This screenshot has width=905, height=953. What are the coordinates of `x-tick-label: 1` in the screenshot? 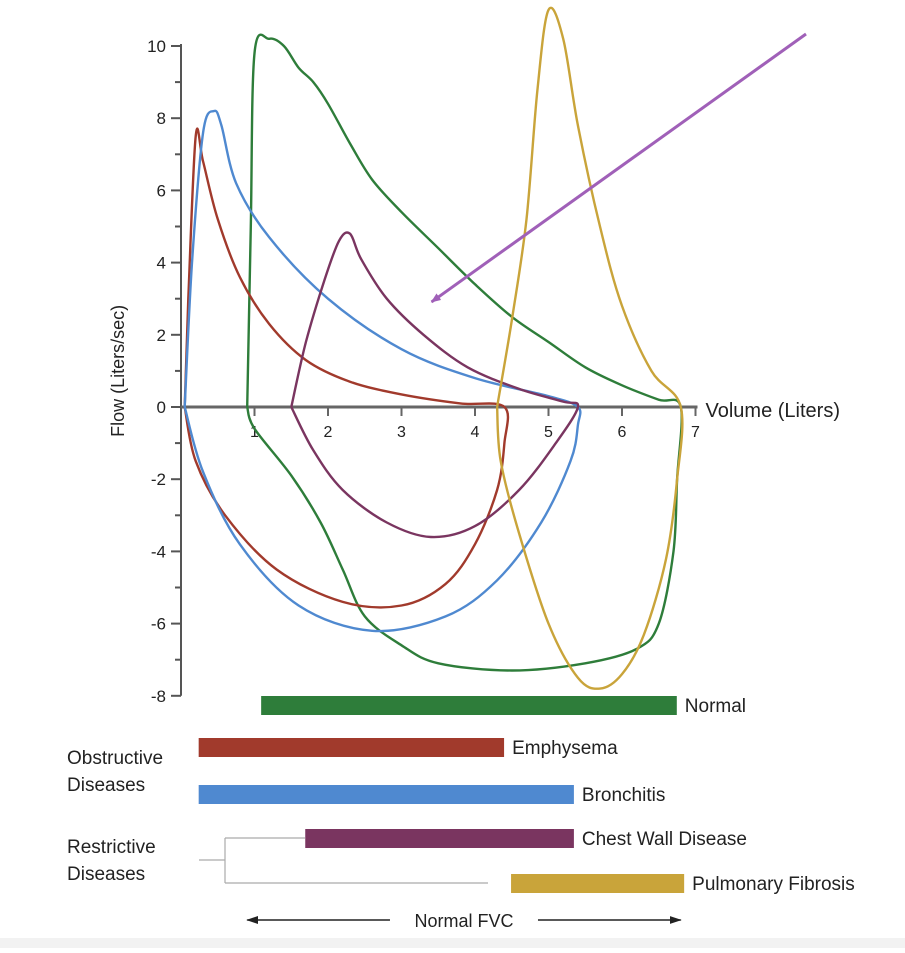 It's located at (254, 432).